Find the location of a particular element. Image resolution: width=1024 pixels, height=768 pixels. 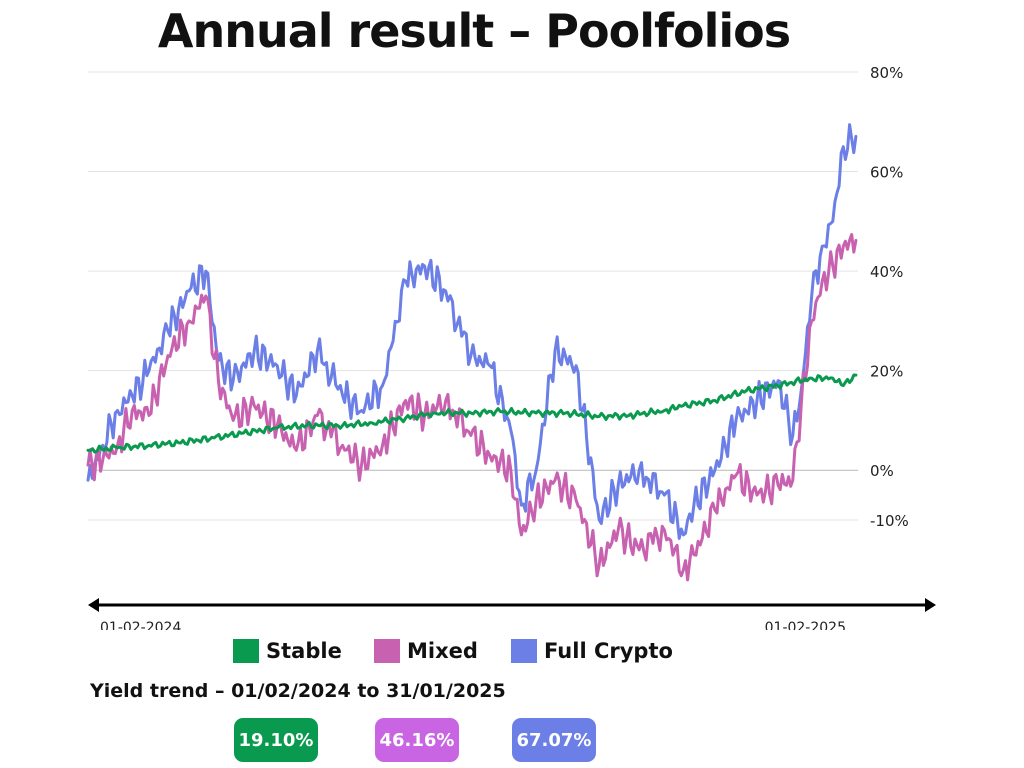

yield-trend-title: Yield trend – 01/02/2024 to 31/01/2025 is located at coordinates (298, 691).